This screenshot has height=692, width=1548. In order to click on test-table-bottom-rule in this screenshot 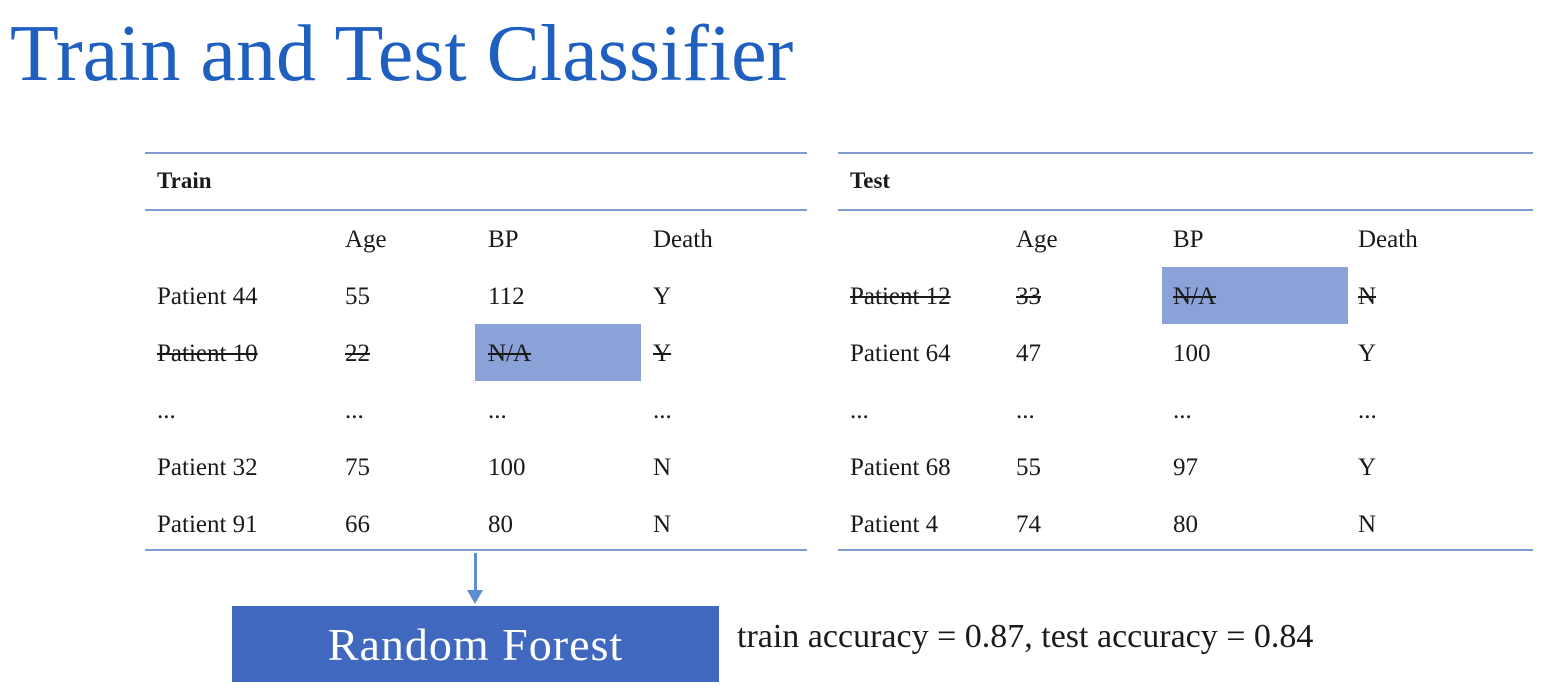, I will do `click(1185, 550)`.